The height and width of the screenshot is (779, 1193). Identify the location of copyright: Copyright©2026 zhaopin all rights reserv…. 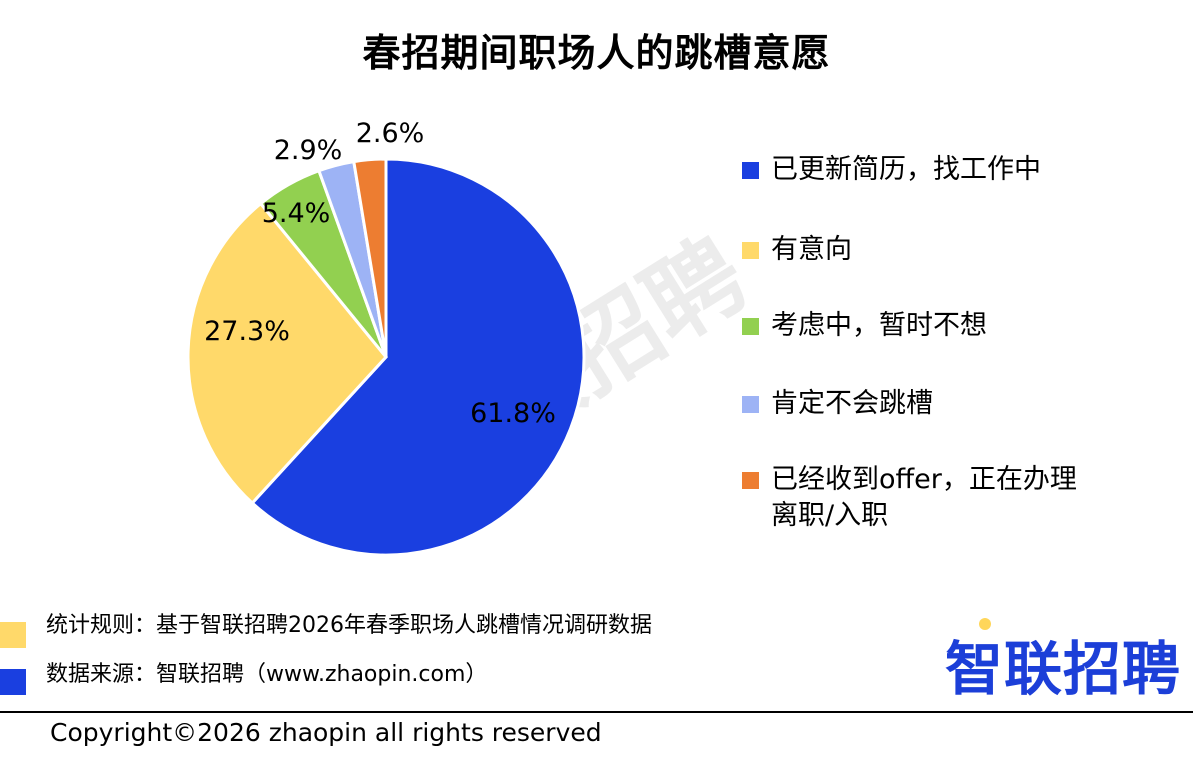
(326, 732).